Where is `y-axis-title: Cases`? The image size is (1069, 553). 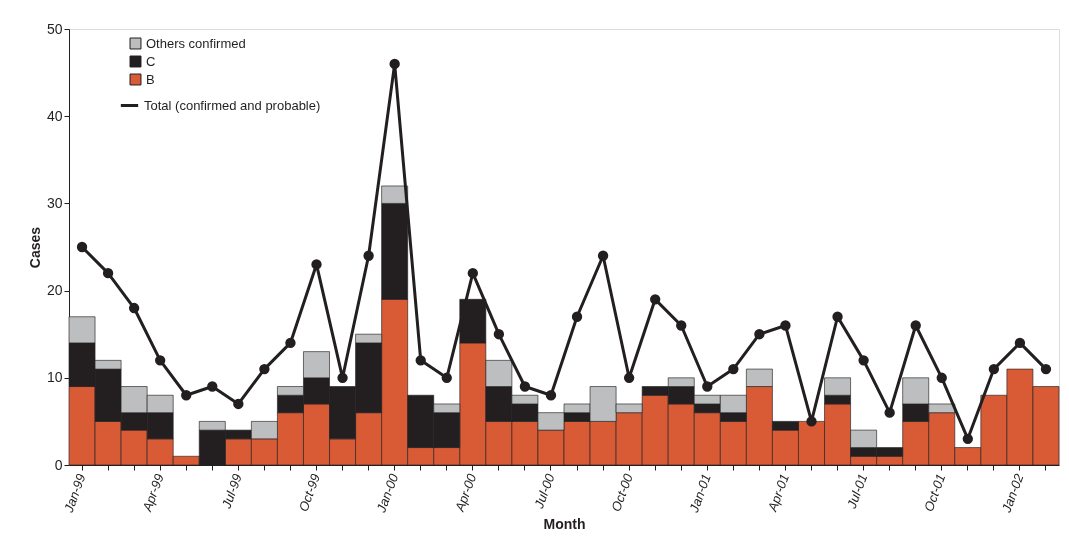
y-axis-title: Cases is located at coordinates (34, 247).